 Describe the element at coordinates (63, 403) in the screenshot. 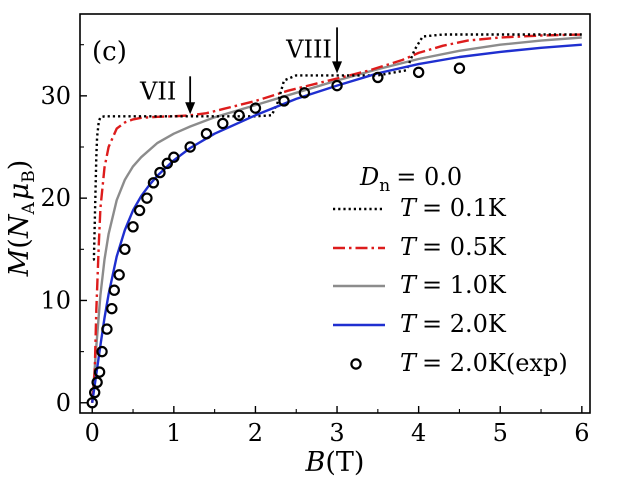

I see `y-tick-label: 0` at that location.